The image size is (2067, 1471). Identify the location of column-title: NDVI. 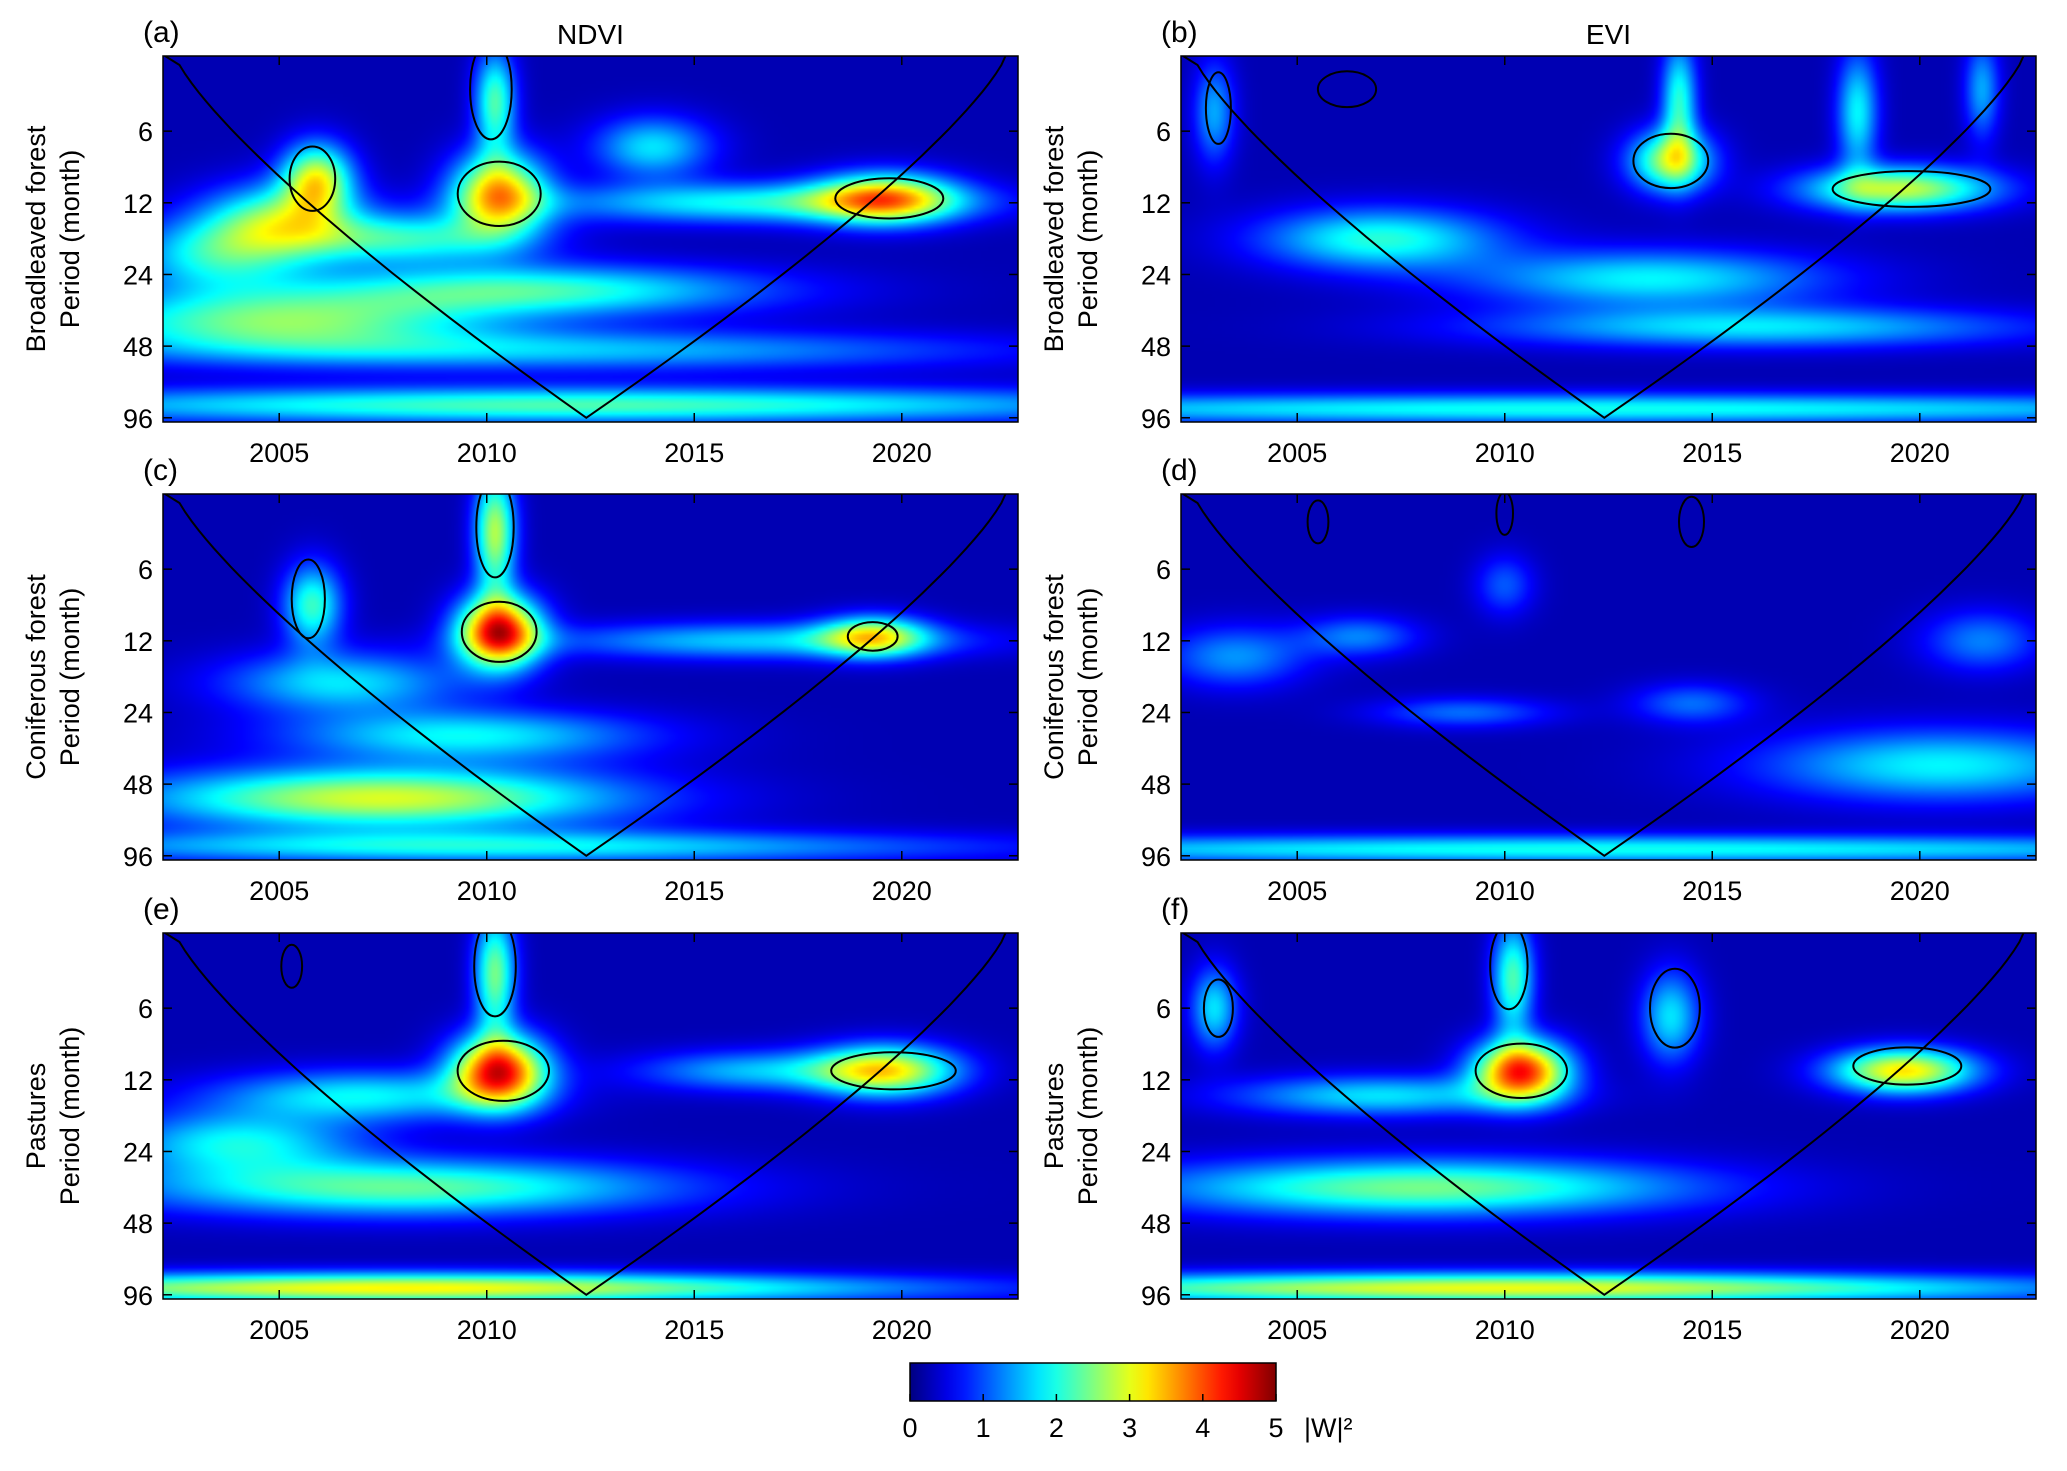
(590, 34).